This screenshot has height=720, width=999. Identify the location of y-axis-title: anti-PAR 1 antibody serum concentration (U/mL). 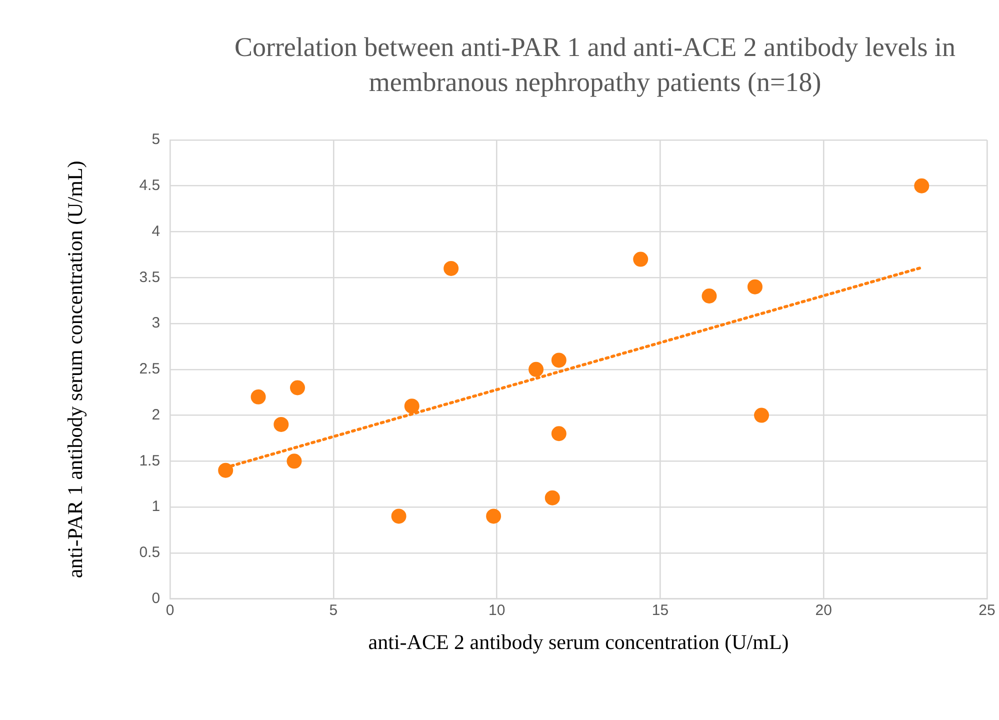
(75, 369).